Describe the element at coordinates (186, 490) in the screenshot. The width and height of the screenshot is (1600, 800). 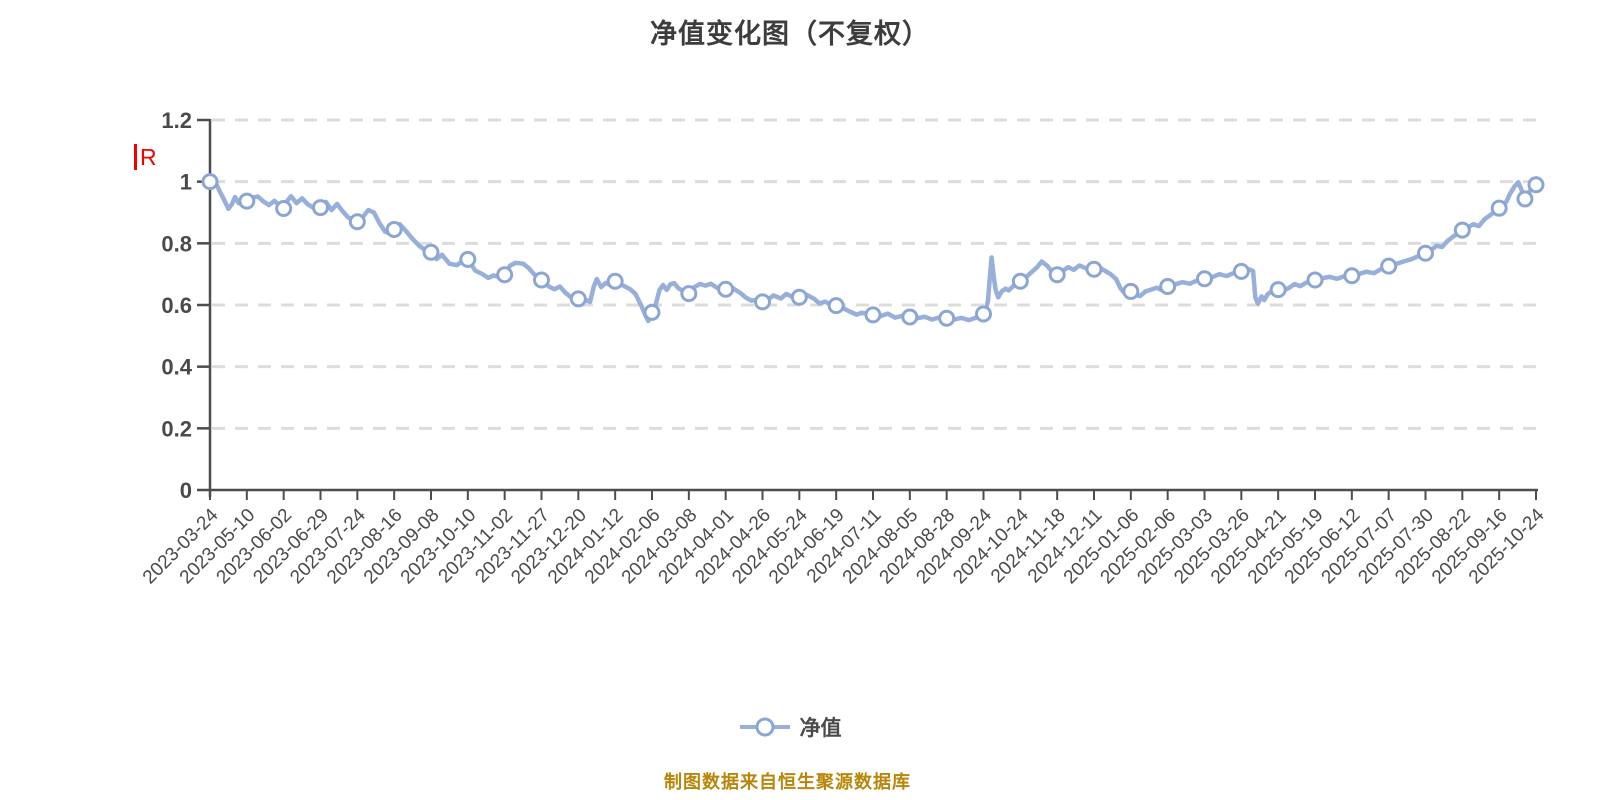
I see `y-tick-label: 0` at that location.